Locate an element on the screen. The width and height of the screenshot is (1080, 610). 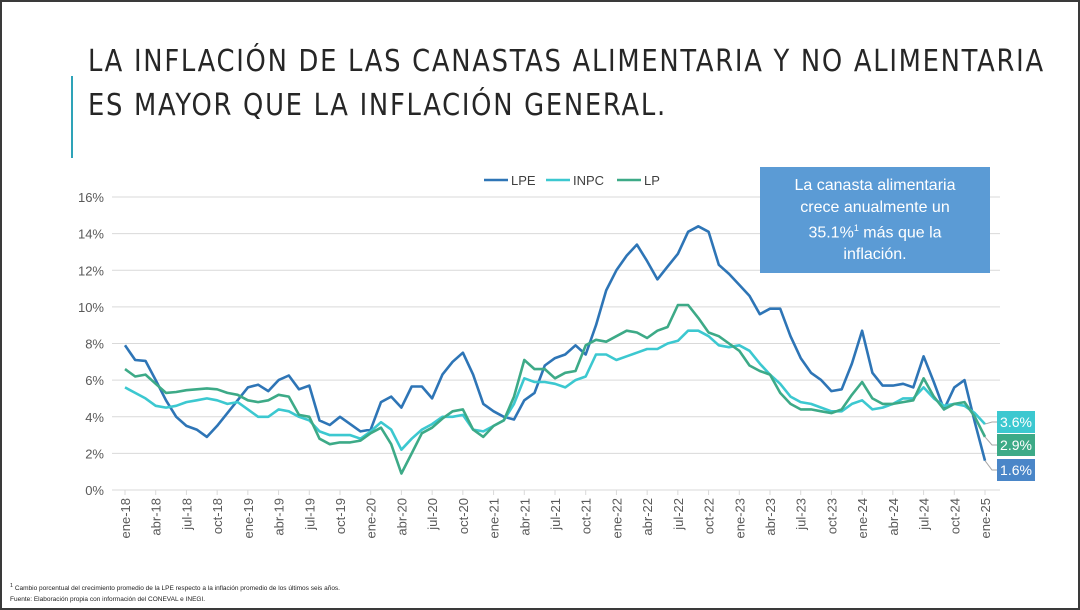
callout-value: 35.1% is located at coordinates (831, 233).